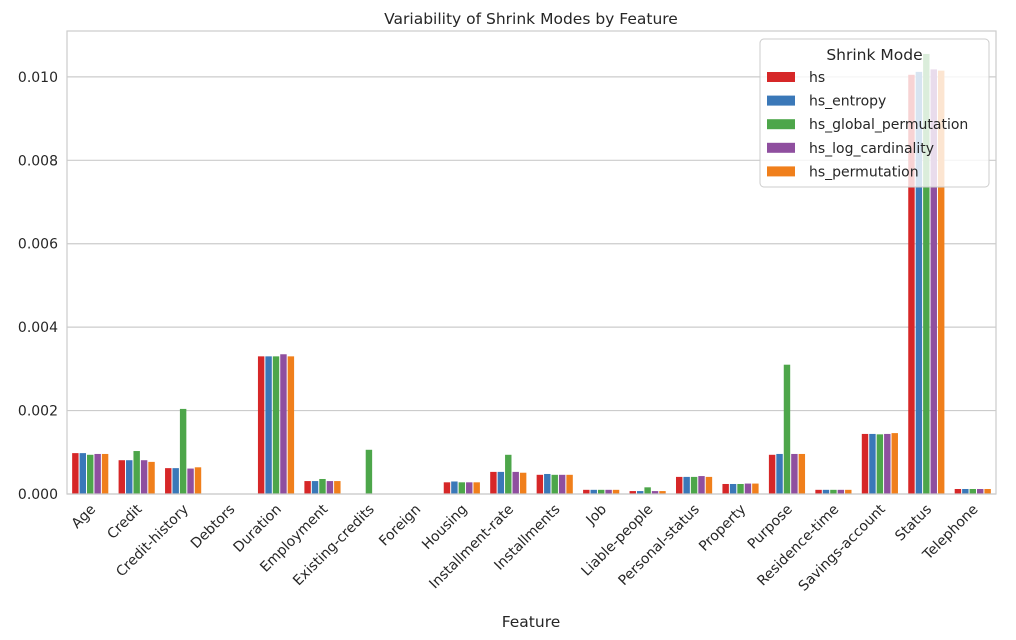  What do you see at coordinates (874, 55) in the screenshot?
I see `legend-title: Shrink Mode` at bounding box center [874, 55].